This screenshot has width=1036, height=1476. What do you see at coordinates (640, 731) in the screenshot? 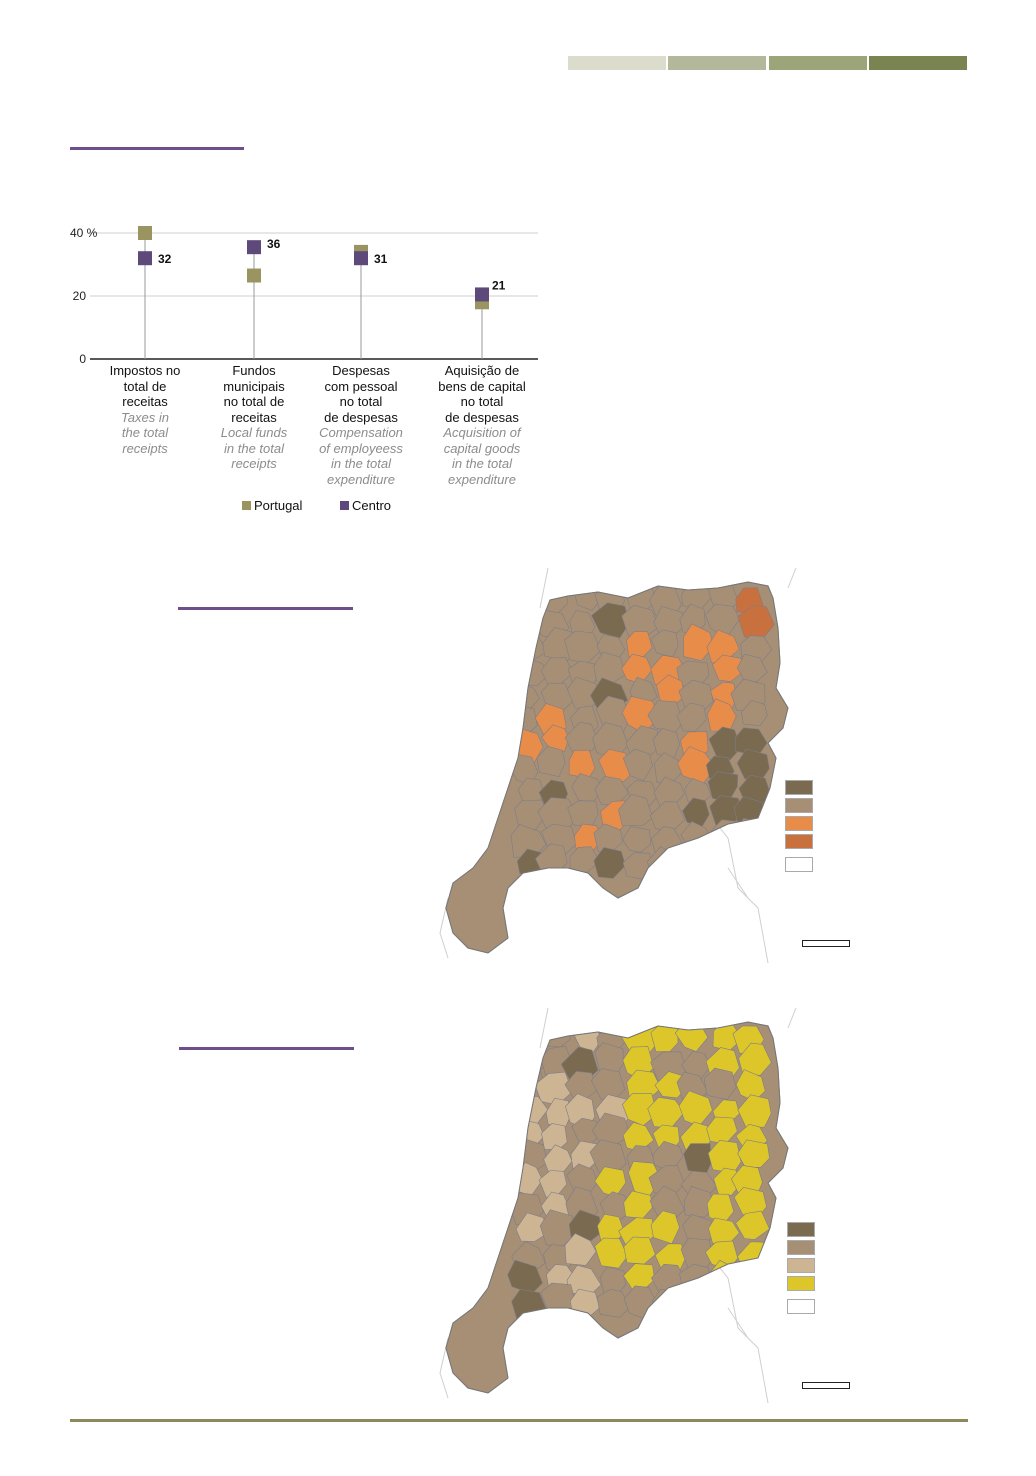
I see `municipalities` at bounding box center [640, 731].